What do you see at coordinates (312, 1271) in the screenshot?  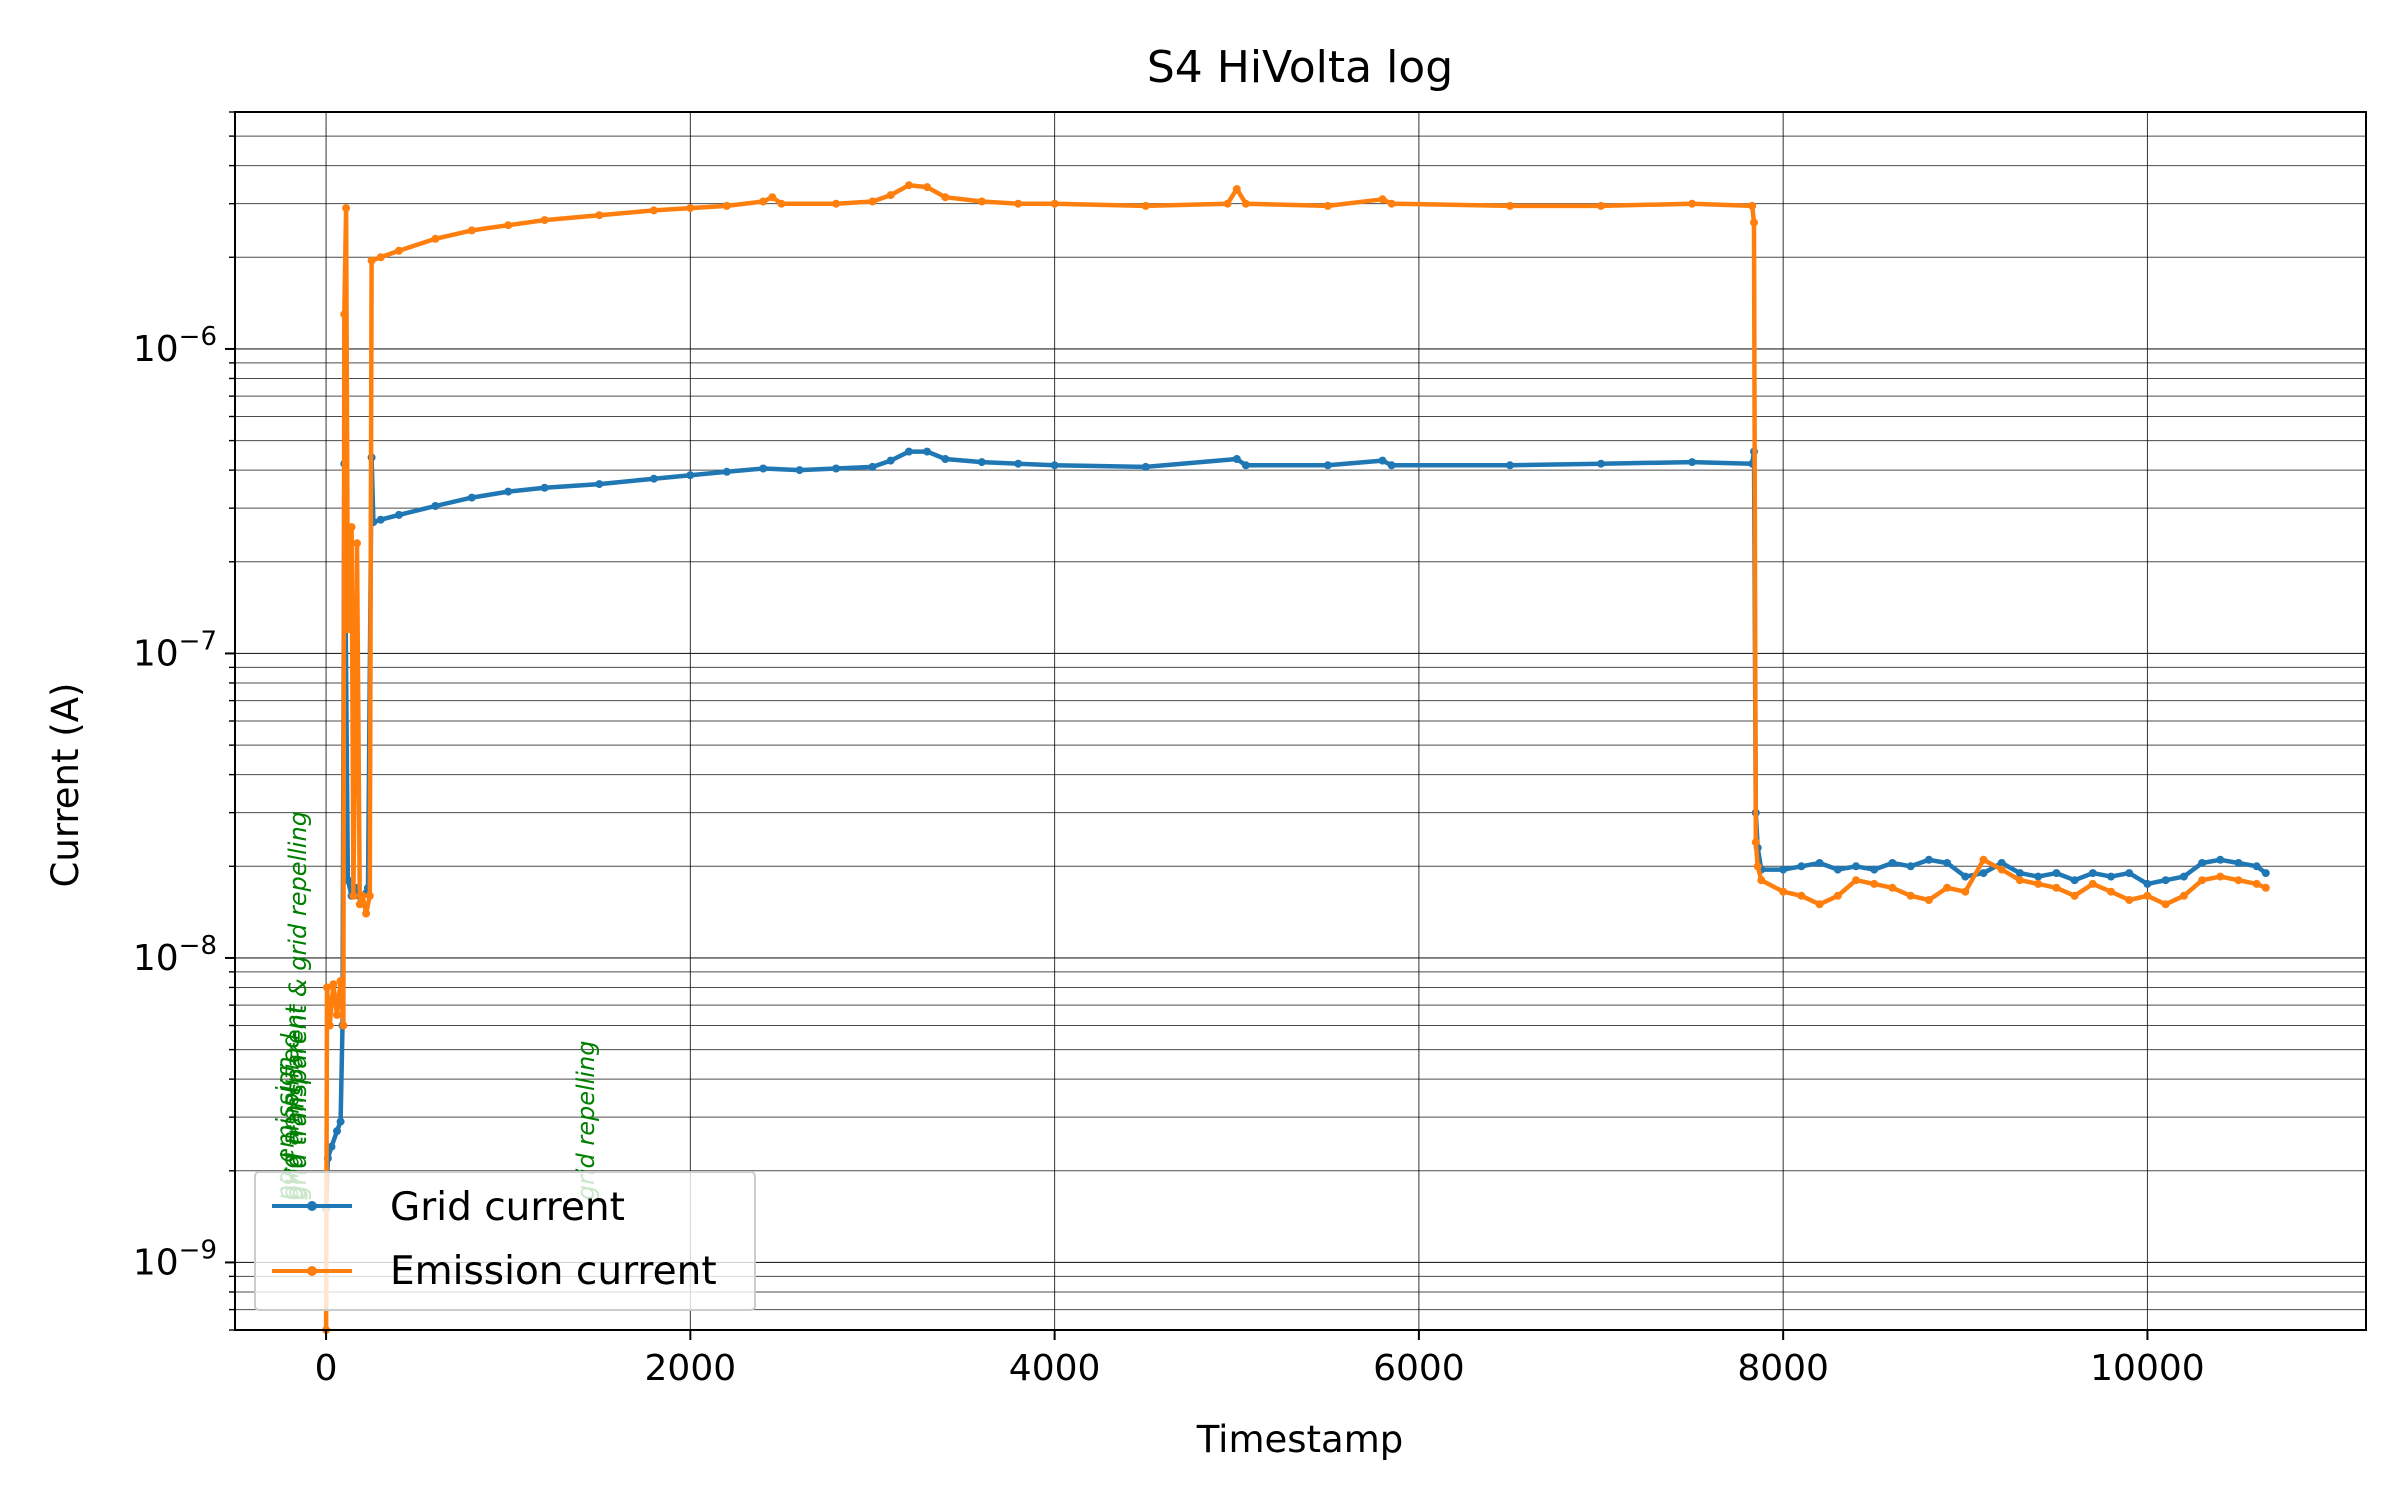 I see `legend-marker-emission-current` at bounding box center [312, 1271].